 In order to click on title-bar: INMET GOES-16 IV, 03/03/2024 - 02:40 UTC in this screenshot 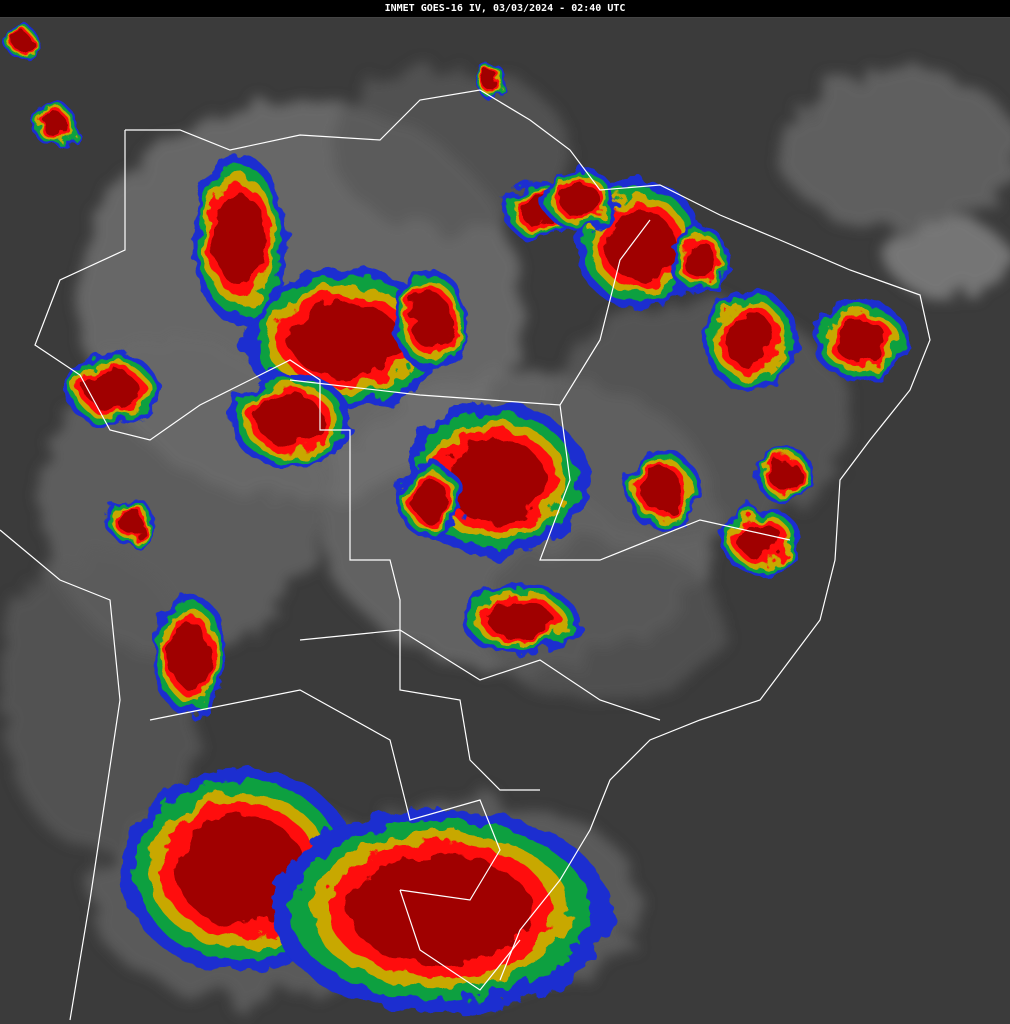, I will do `click(505, 9)`.